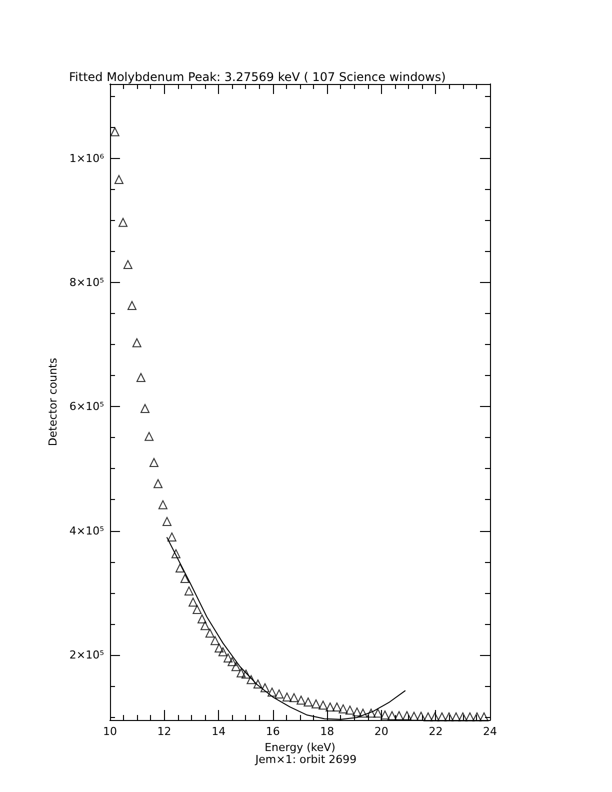 The width and height of the screenshot is (612, 792). What do you see at coordinates (87, 158) in the screenshot?
I see `y-tick-label: 1×10⁶` at bounding box center [87, 158].